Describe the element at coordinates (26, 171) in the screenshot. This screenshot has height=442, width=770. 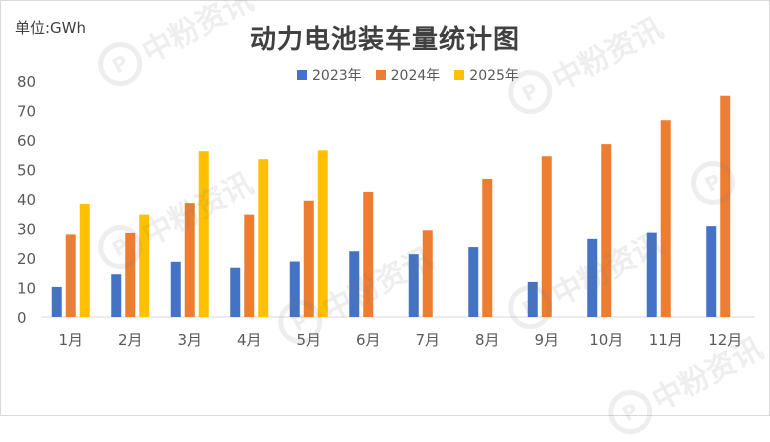
I see `y-tick-label: 50` at that location.